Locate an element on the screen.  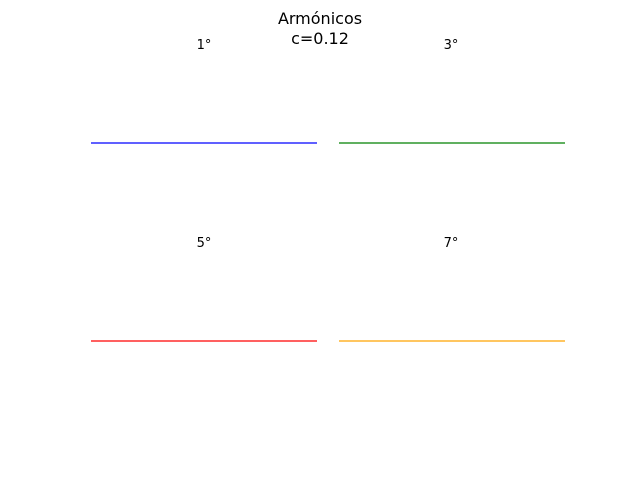
subplot-1: 1° is located at coordinates (204, 91).